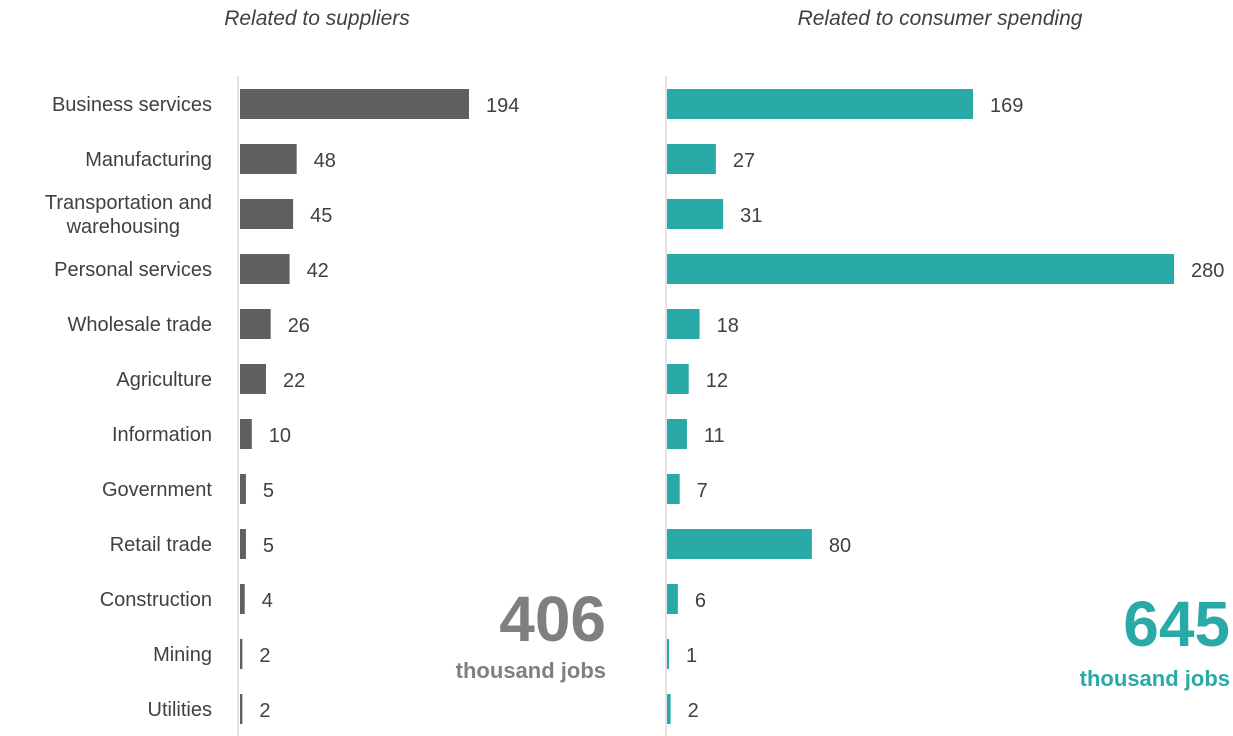 The width and height of the screenshot is (1233, 736). What do you see at coordinates (242, 599) in the screenshot?
I see `suppliers-bar-construction` at bounding box center [242, 599].